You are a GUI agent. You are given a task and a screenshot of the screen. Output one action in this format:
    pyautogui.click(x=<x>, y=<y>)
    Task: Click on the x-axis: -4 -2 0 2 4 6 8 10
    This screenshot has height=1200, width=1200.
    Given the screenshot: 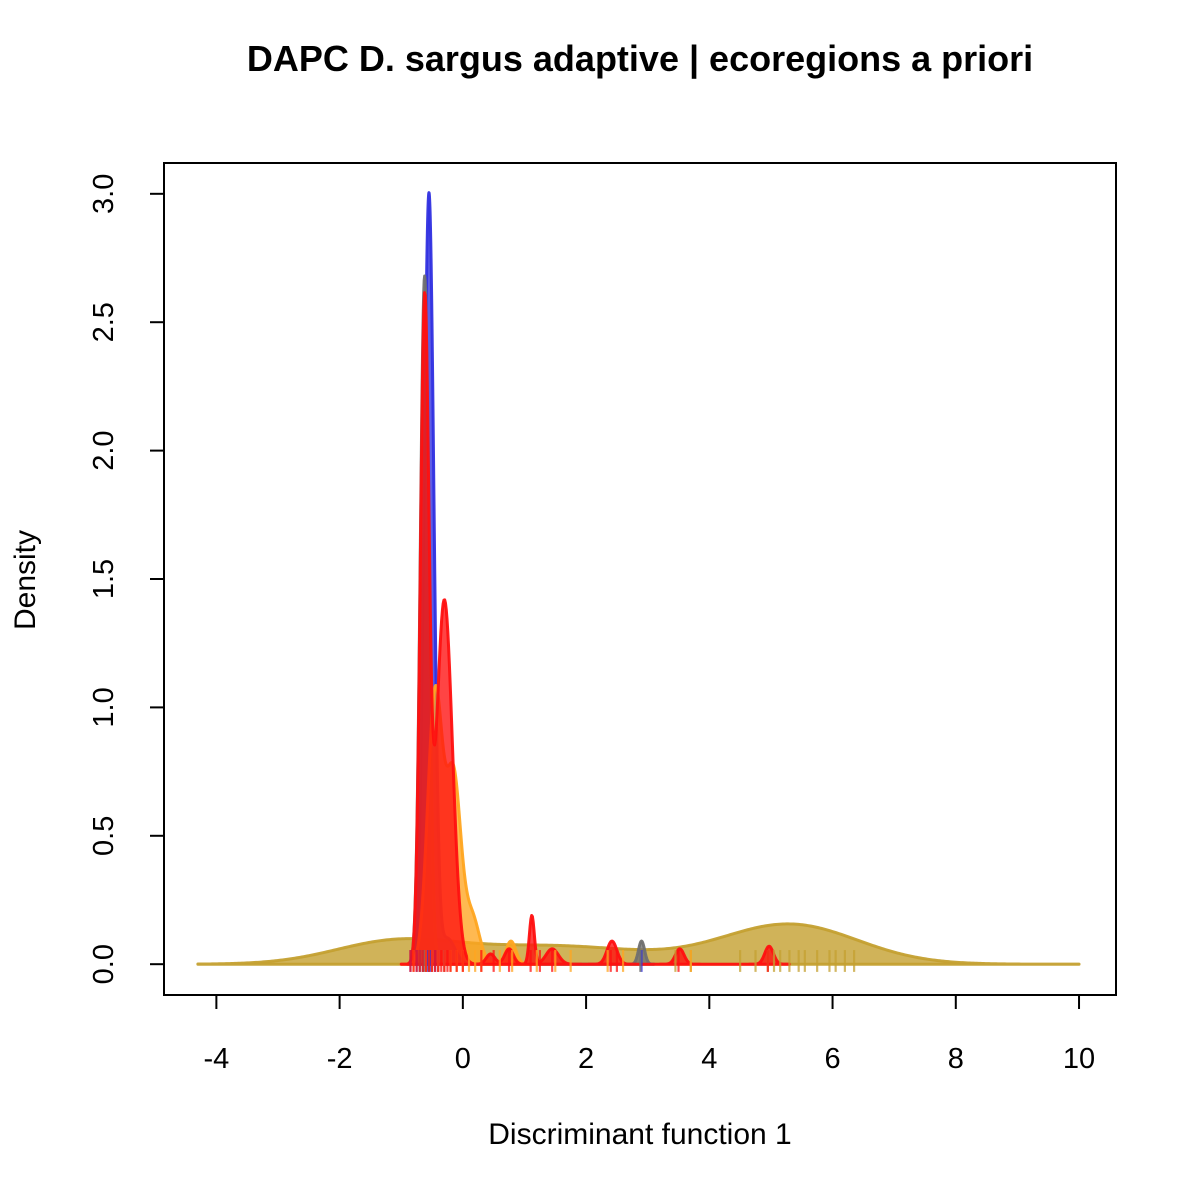 What is the action you would take?
    pyautogui.click(x=649, y=1034)
    